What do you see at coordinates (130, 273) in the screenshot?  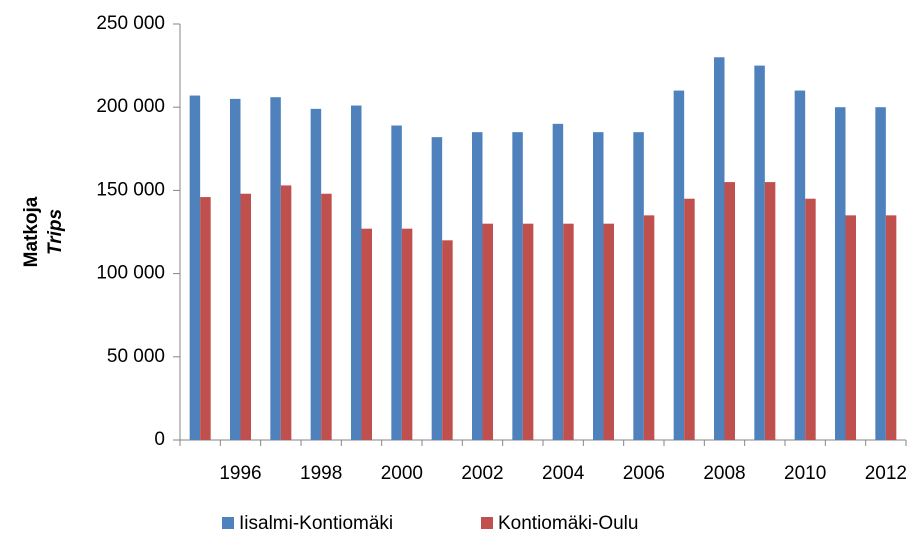 I see `y-tick-label: 100 000` at bounding box center [130, 273].